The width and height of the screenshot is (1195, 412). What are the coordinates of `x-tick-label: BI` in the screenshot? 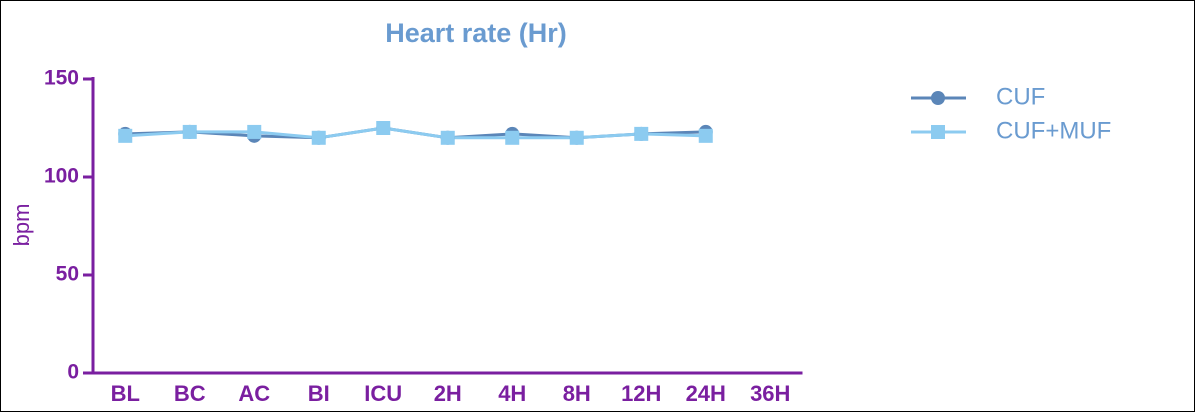 It's located at (319, 393).